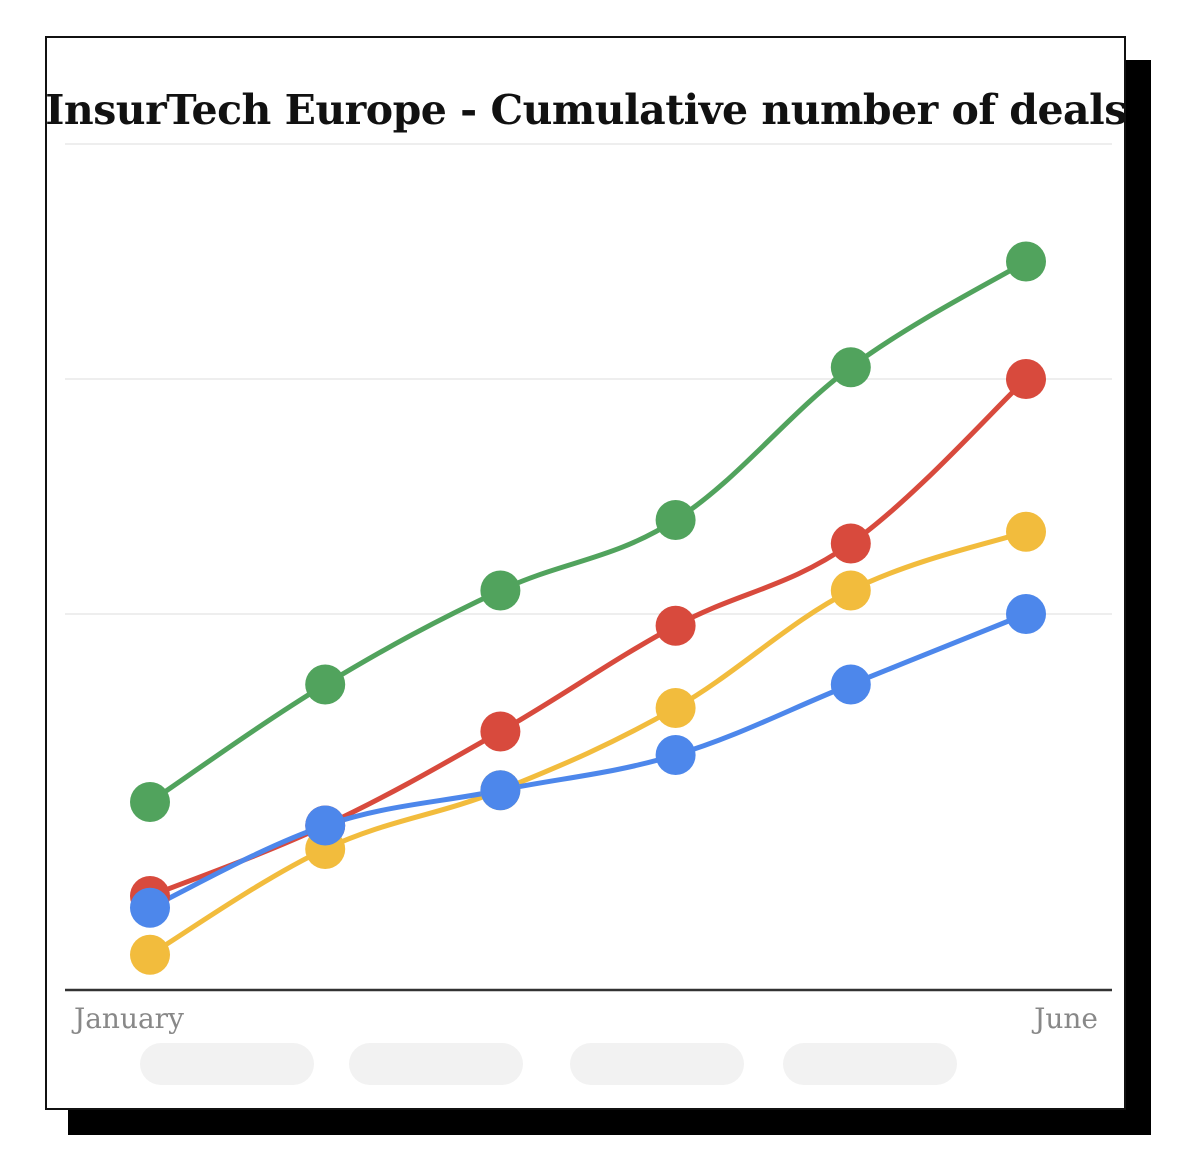 This screenshot has width=1184, height=1168. What do you see at coordinates (1064, 1018) in the screenshot?
I see `x-tick-label-last: June` at bounding box center [1064, 1018].